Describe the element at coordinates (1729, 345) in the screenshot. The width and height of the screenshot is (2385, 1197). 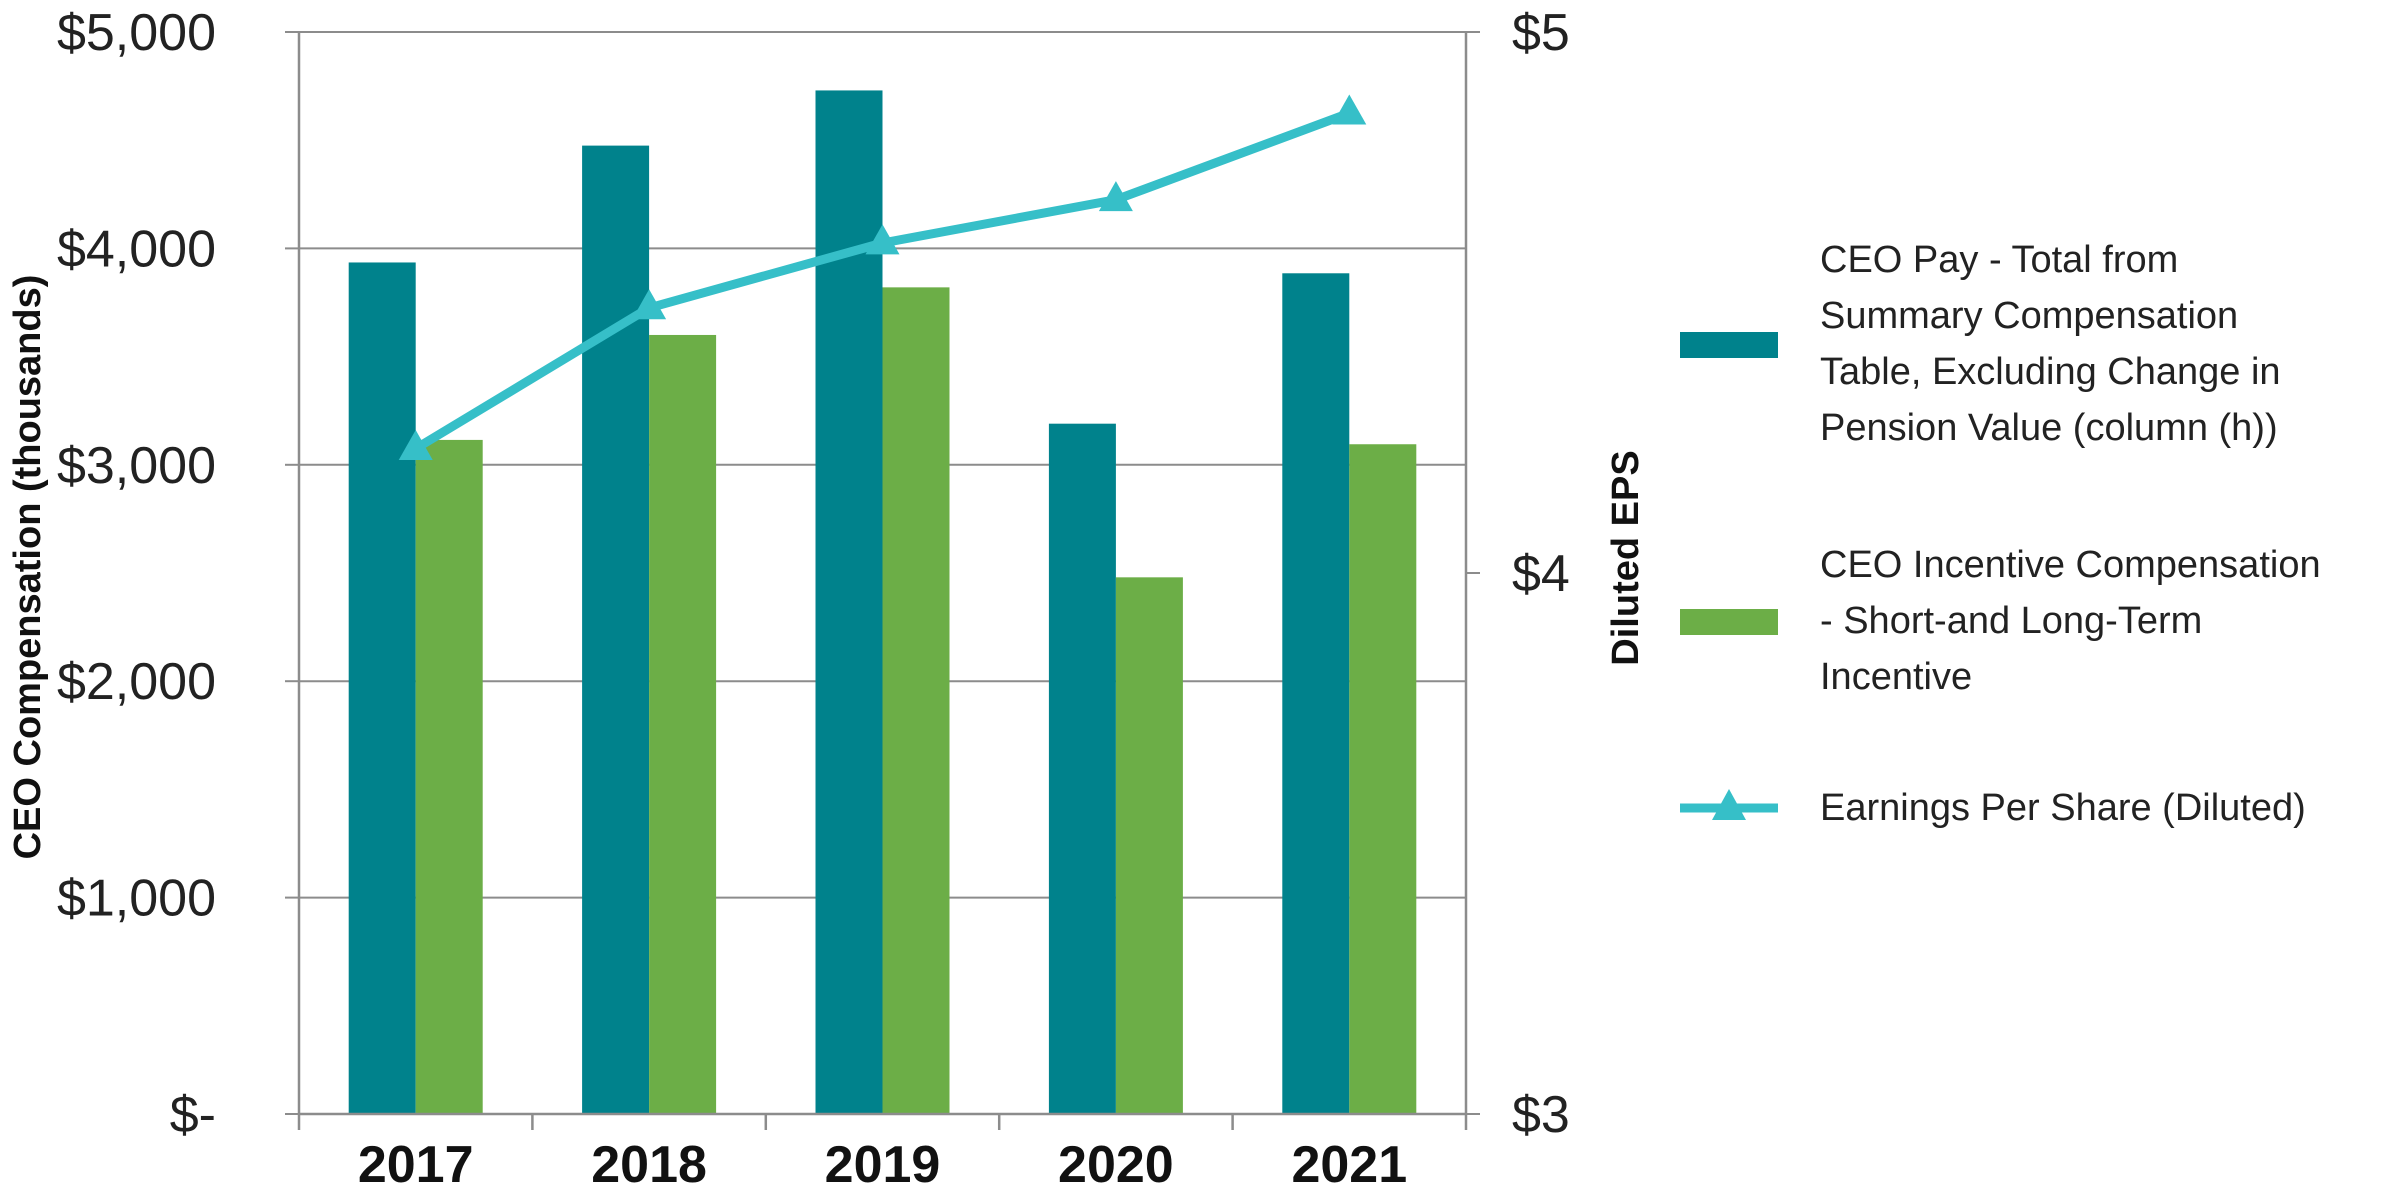
I see `legend-swatch-ceo-pay` at that location.